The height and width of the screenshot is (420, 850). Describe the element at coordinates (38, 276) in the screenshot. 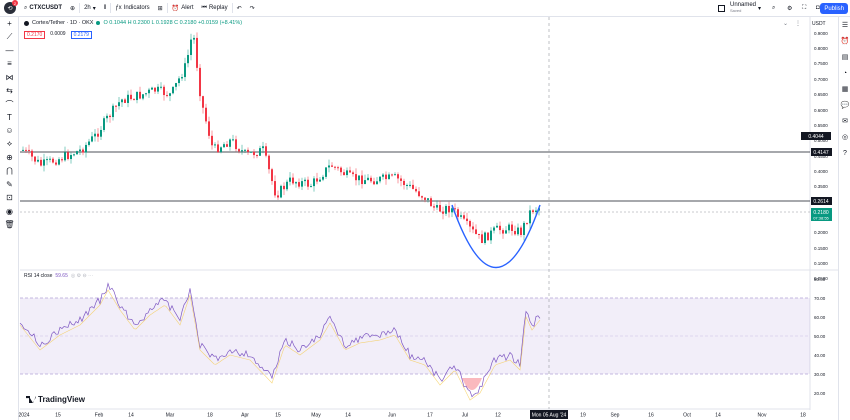

I see `rsi-label: RSI 14 close` at that location.